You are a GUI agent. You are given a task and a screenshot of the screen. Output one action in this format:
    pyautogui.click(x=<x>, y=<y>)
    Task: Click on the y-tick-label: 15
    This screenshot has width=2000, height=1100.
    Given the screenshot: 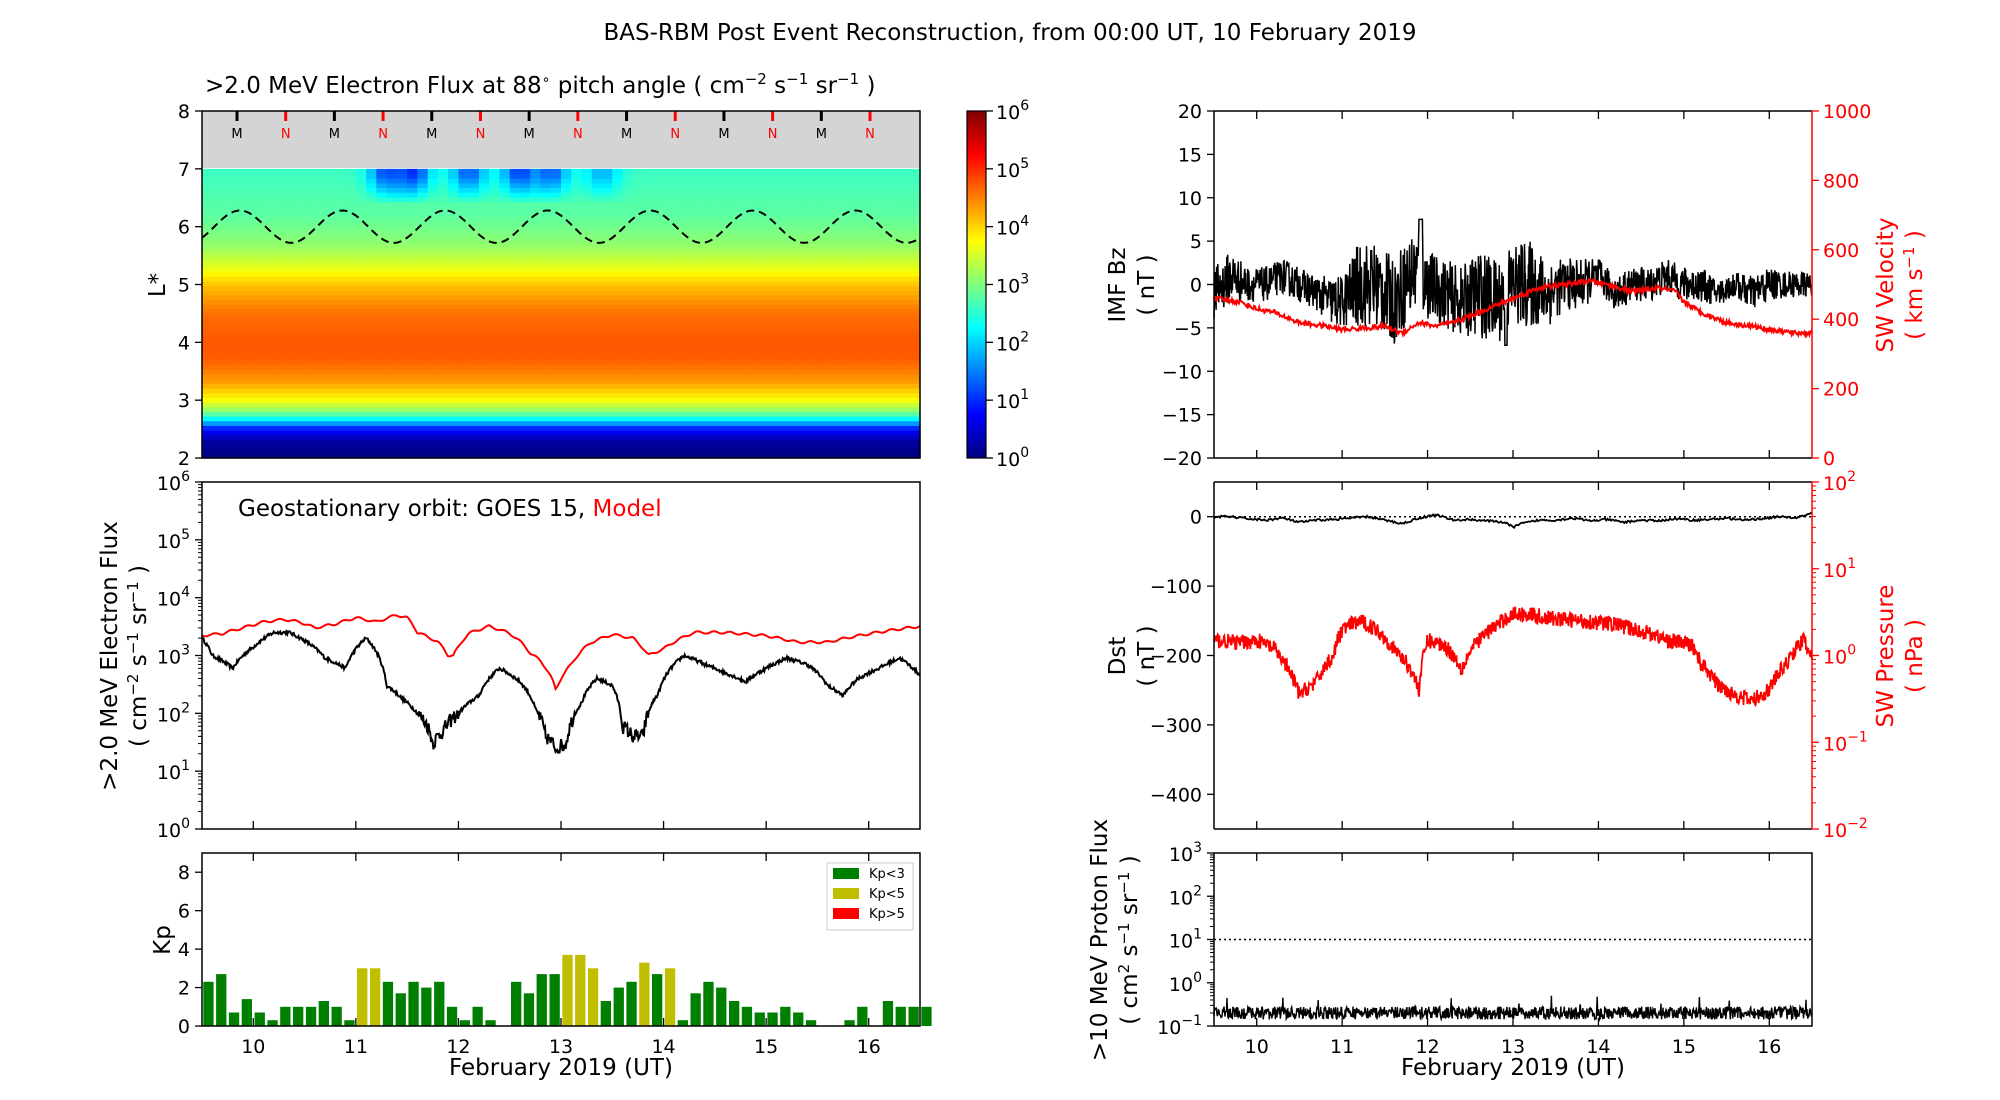 What is the action you would take?
    pyautogui.click(x=1190, y=155)
    